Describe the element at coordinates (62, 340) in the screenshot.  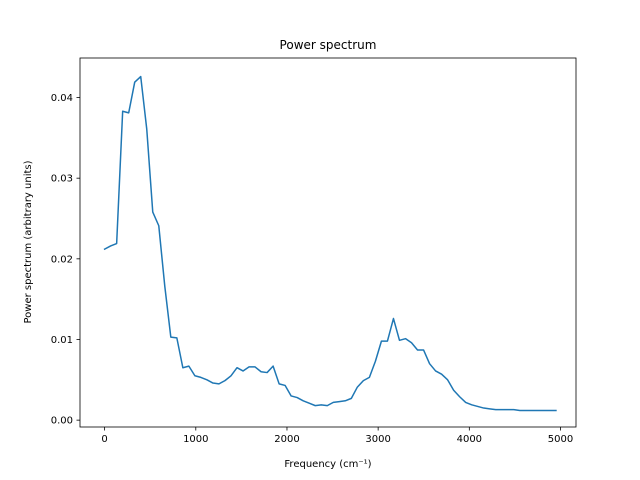
I see `y-tick-label: 0.01` at that location.